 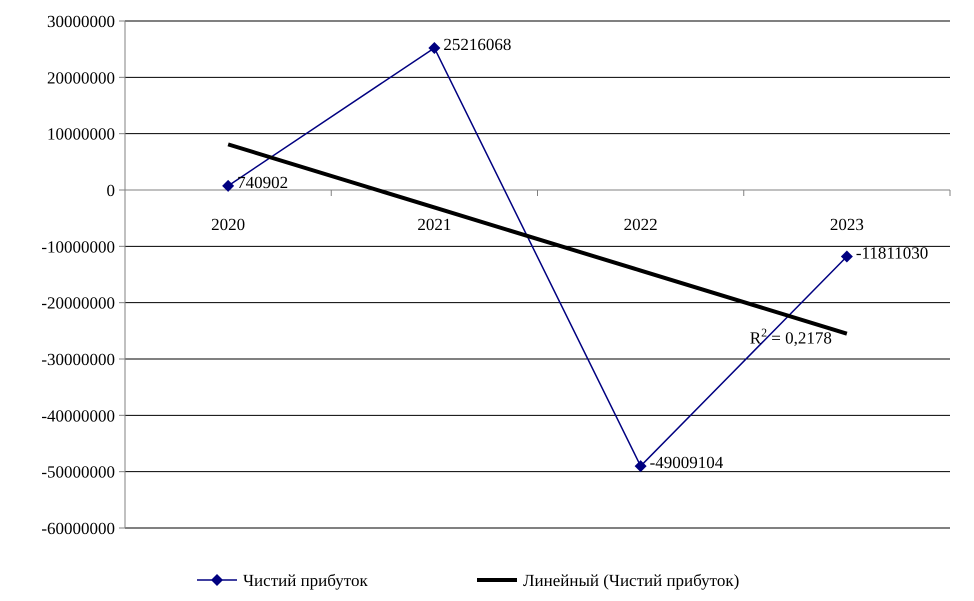 I want to click on y-tick-label: -50000000, so click(x=78, y=472).